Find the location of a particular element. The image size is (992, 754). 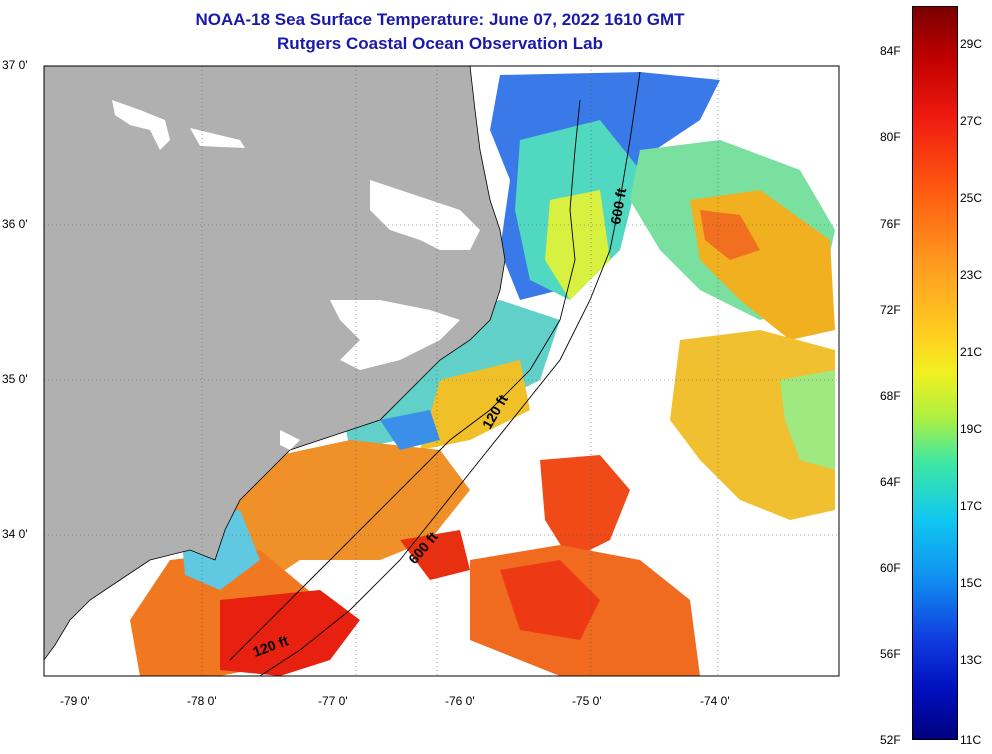

lat-label: 35 0' is located at coordinates (15, 379).